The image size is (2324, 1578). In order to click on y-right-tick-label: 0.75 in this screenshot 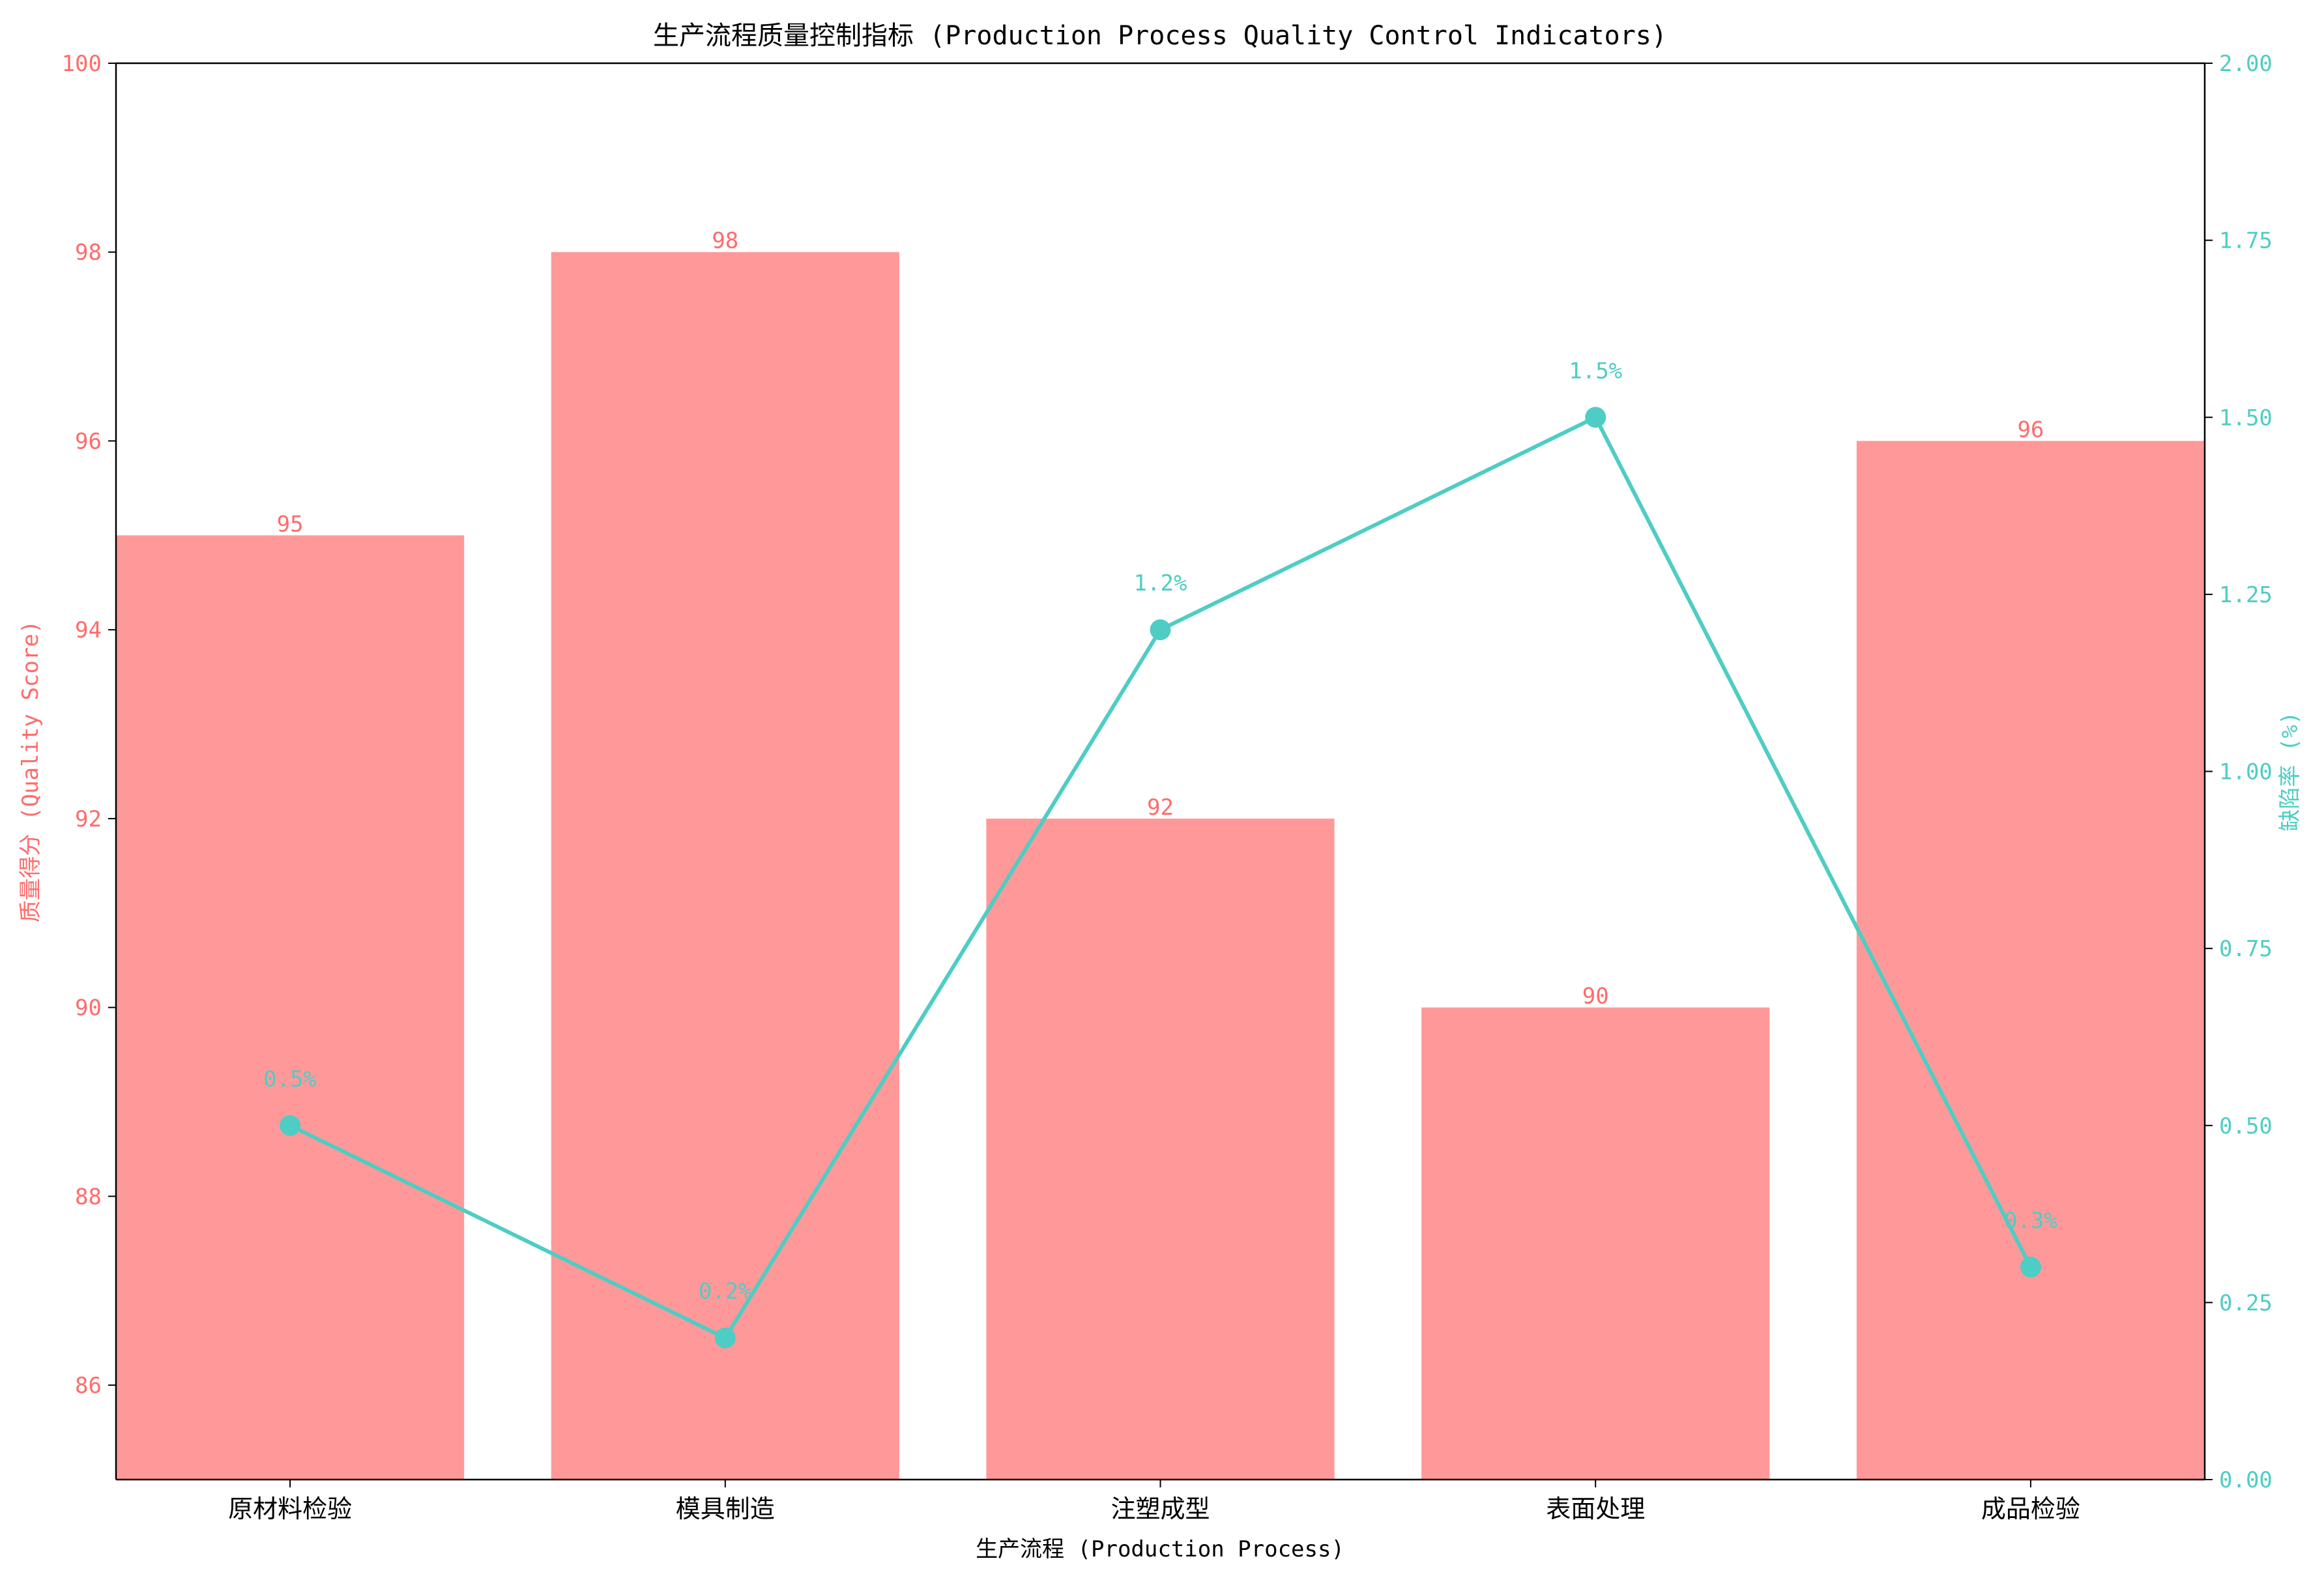, I will do `click(2246, 949)`.